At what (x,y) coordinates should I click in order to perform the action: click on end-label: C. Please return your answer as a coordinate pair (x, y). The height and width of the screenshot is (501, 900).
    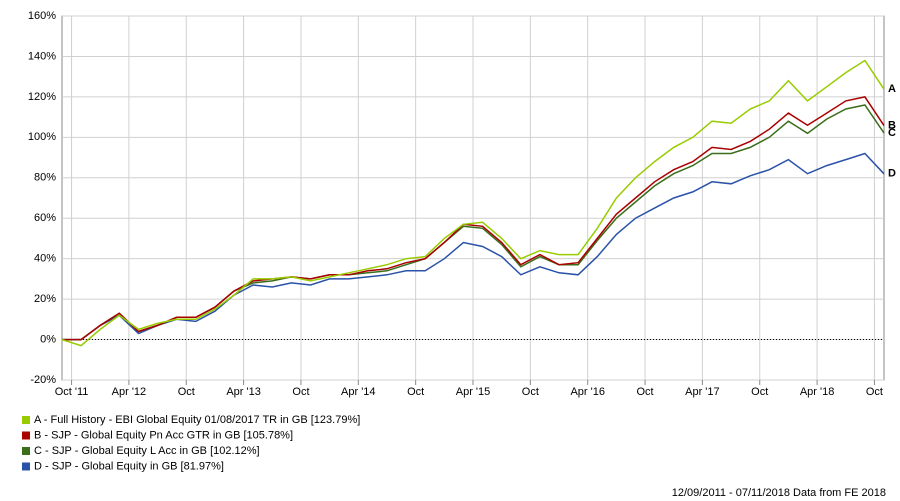
    Looking at the image, I should click on (892, 133).